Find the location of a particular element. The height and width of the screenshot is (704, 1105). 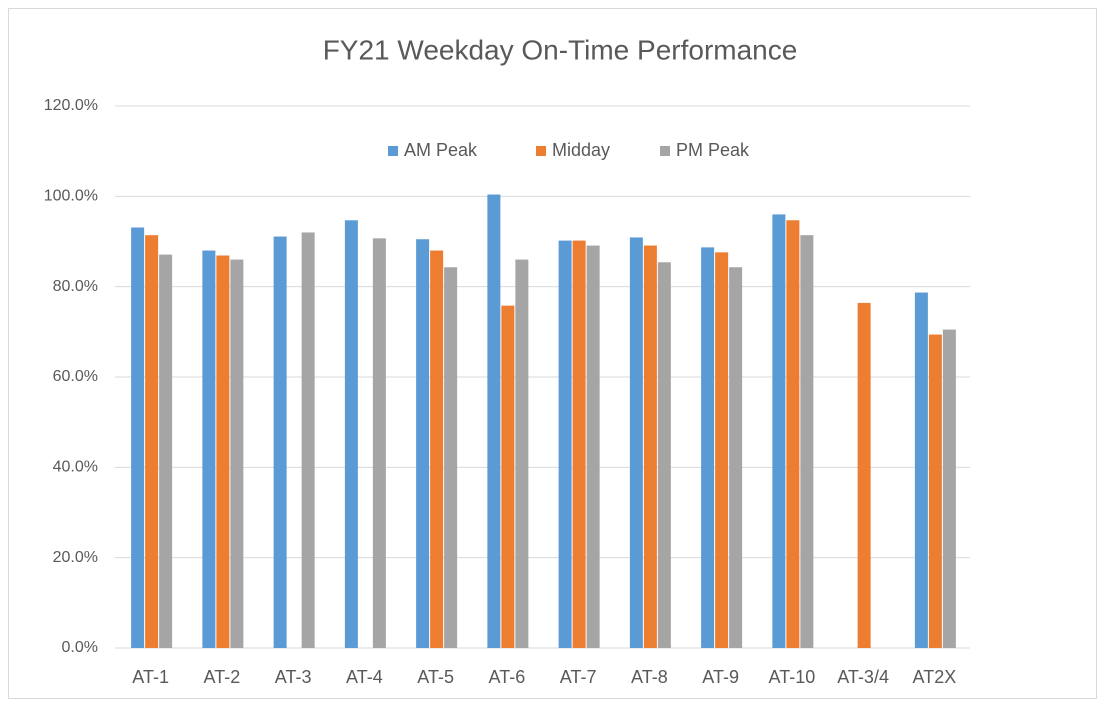

x-tick-label: AT-3 is located at coordinates (293, 677).